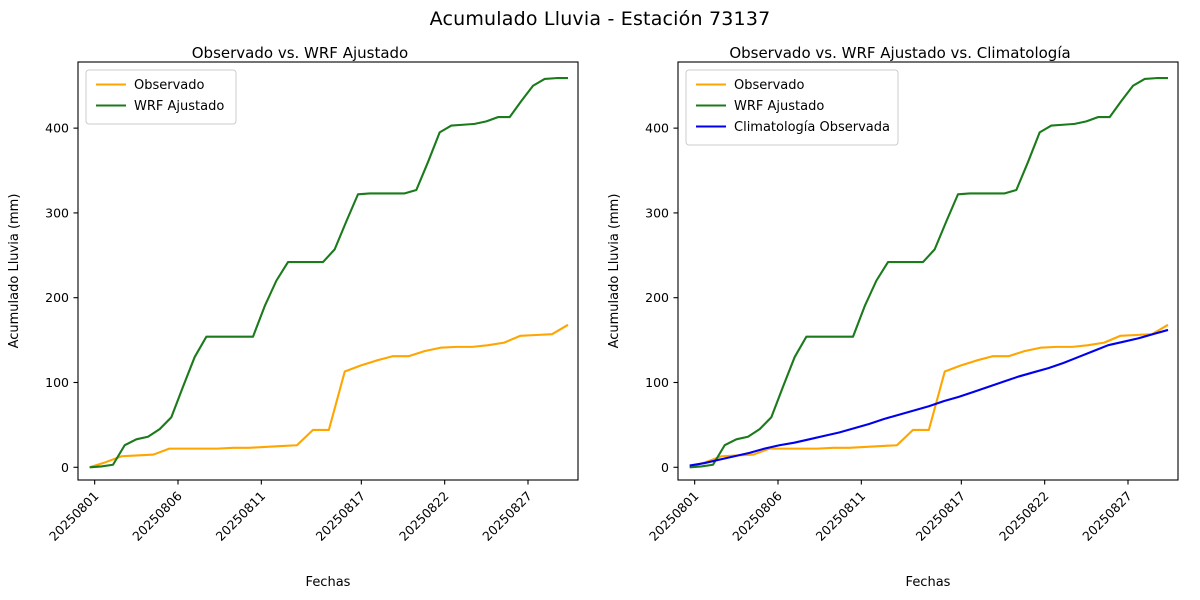 The image size is (1200, 600). Describe the element at coordinates (812, 127) in the screenshot. I see `legend-label: Climatología Observada` at that location.